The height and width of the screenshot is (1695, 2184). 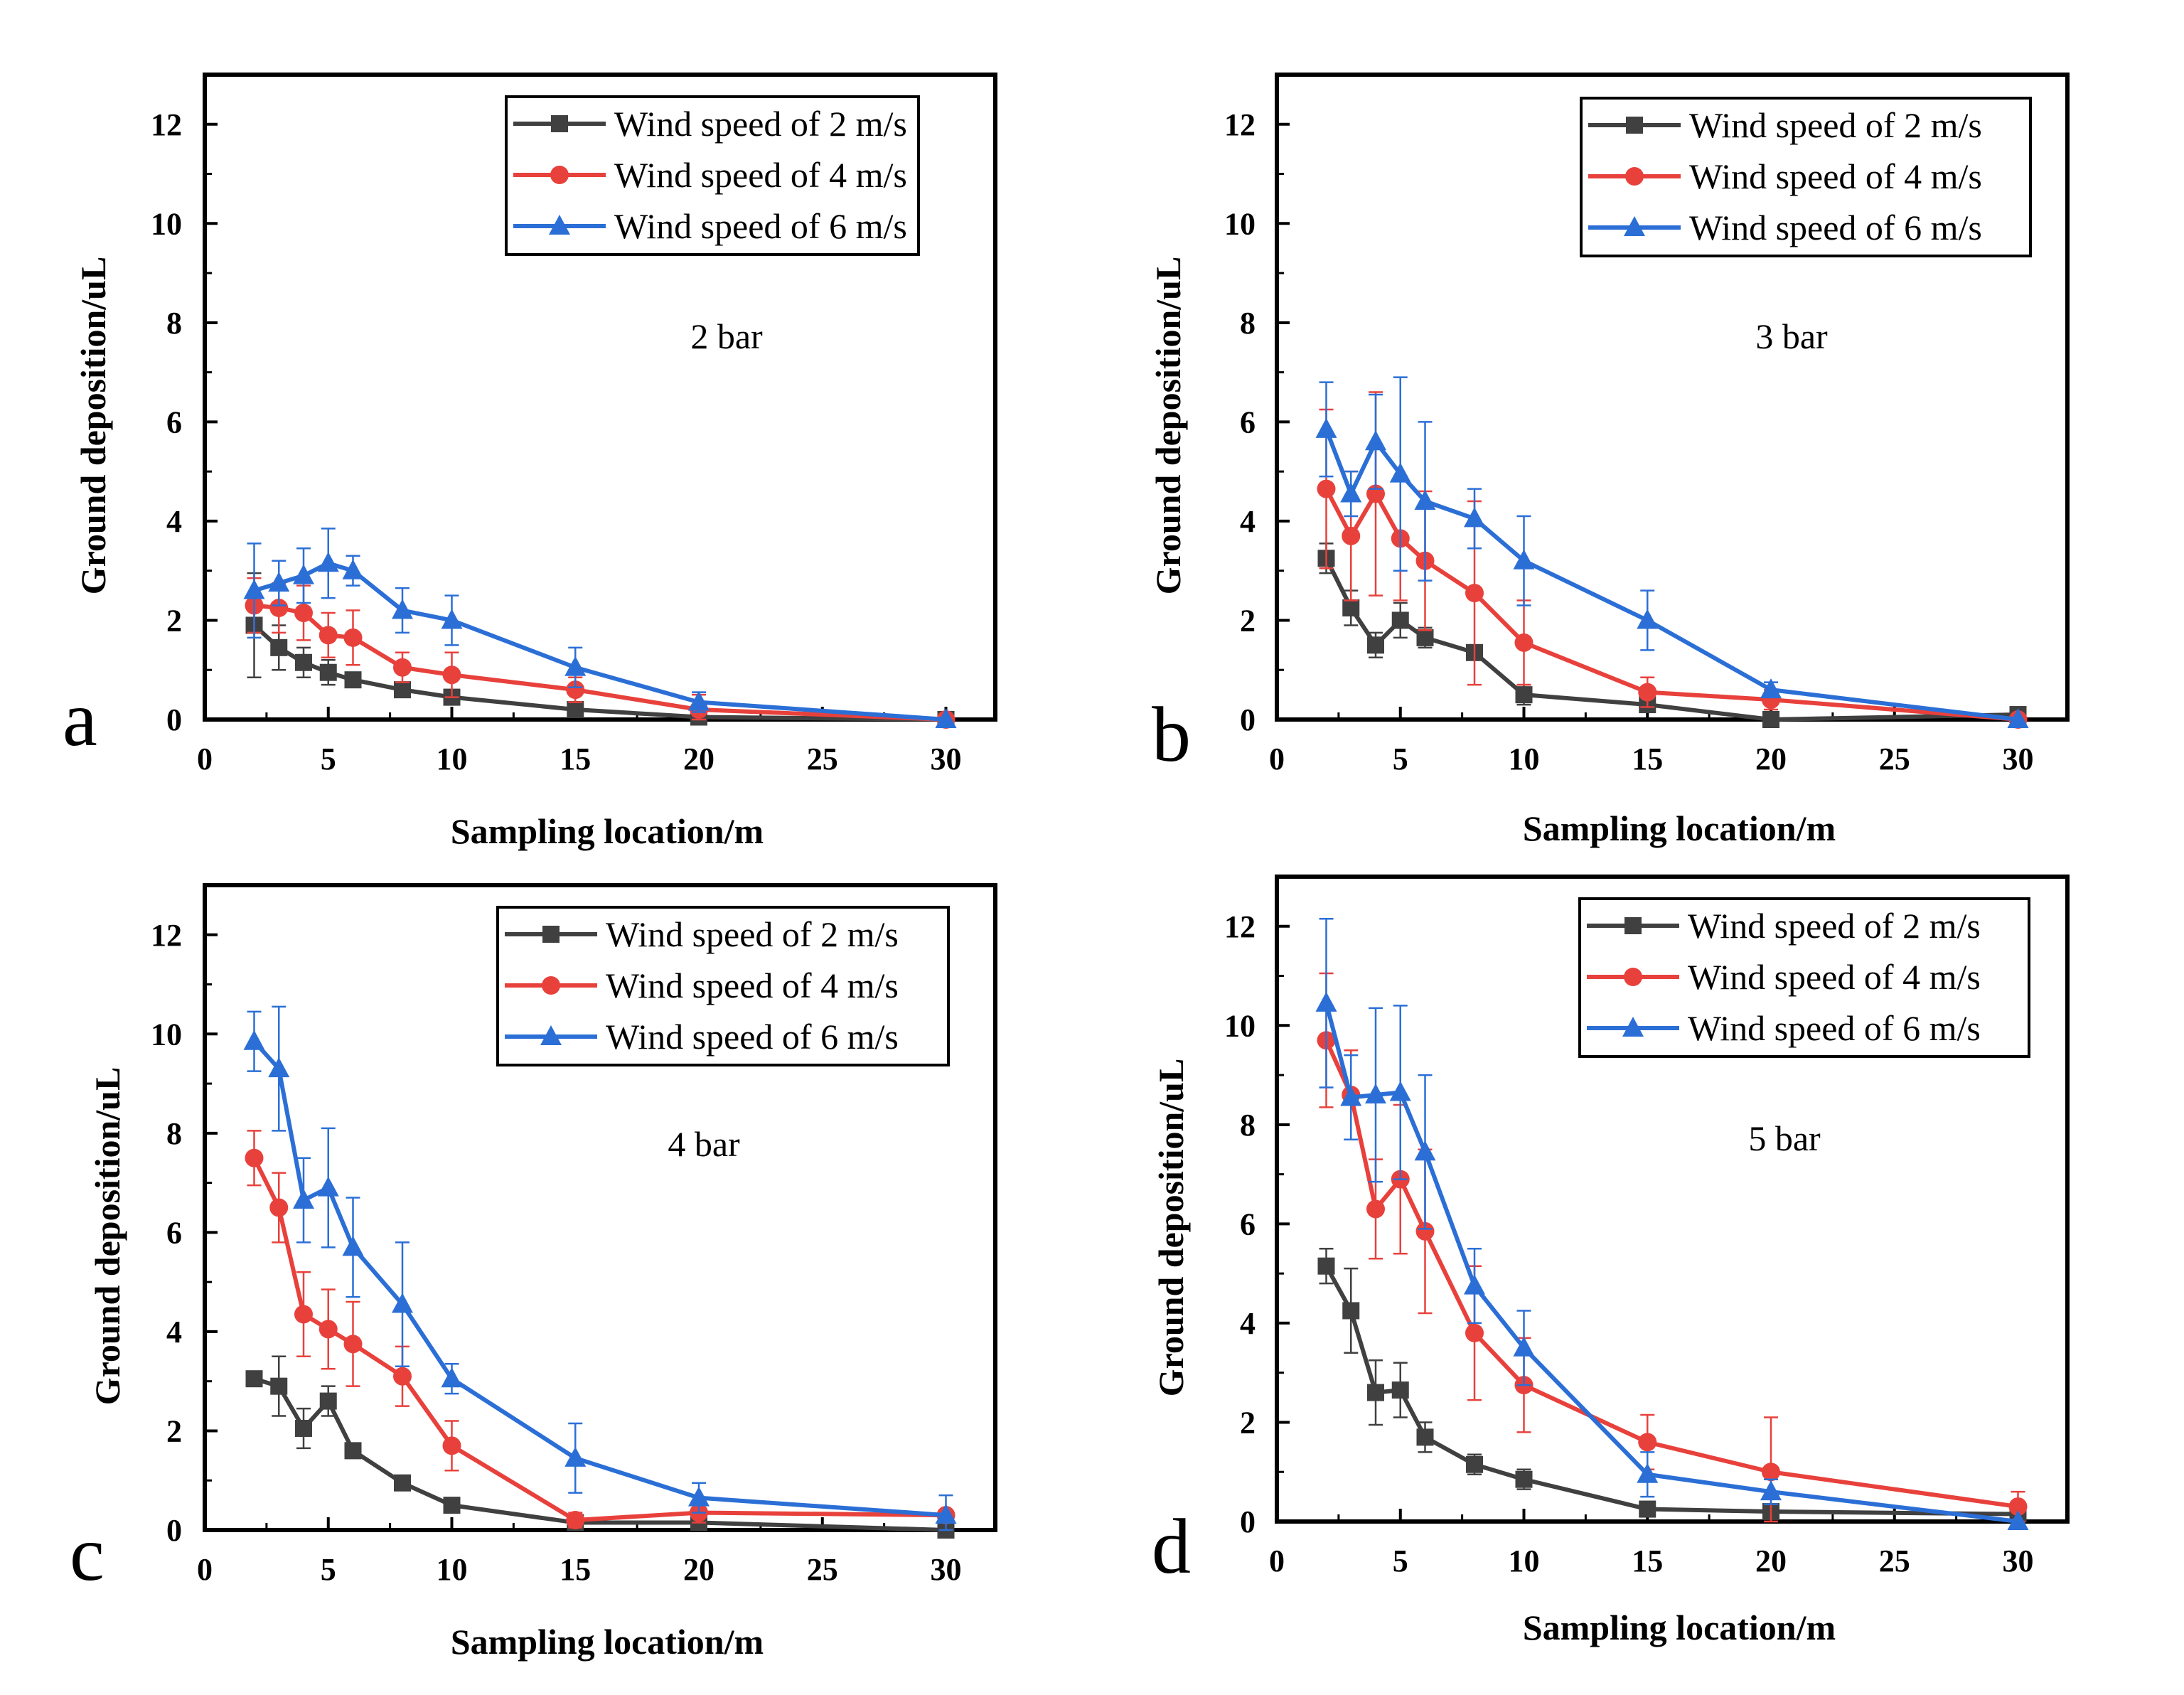 I want to click on panel-letter: c, so click(x=87, y=1553).